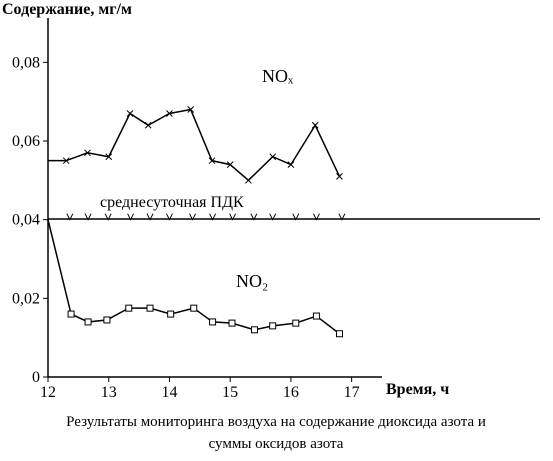 This screenshot has height=461, width=553. What do you see at coordinates (352, 392) in the screenshot?
I see `x-tick-label: 17` at bounding box center [352, 392].